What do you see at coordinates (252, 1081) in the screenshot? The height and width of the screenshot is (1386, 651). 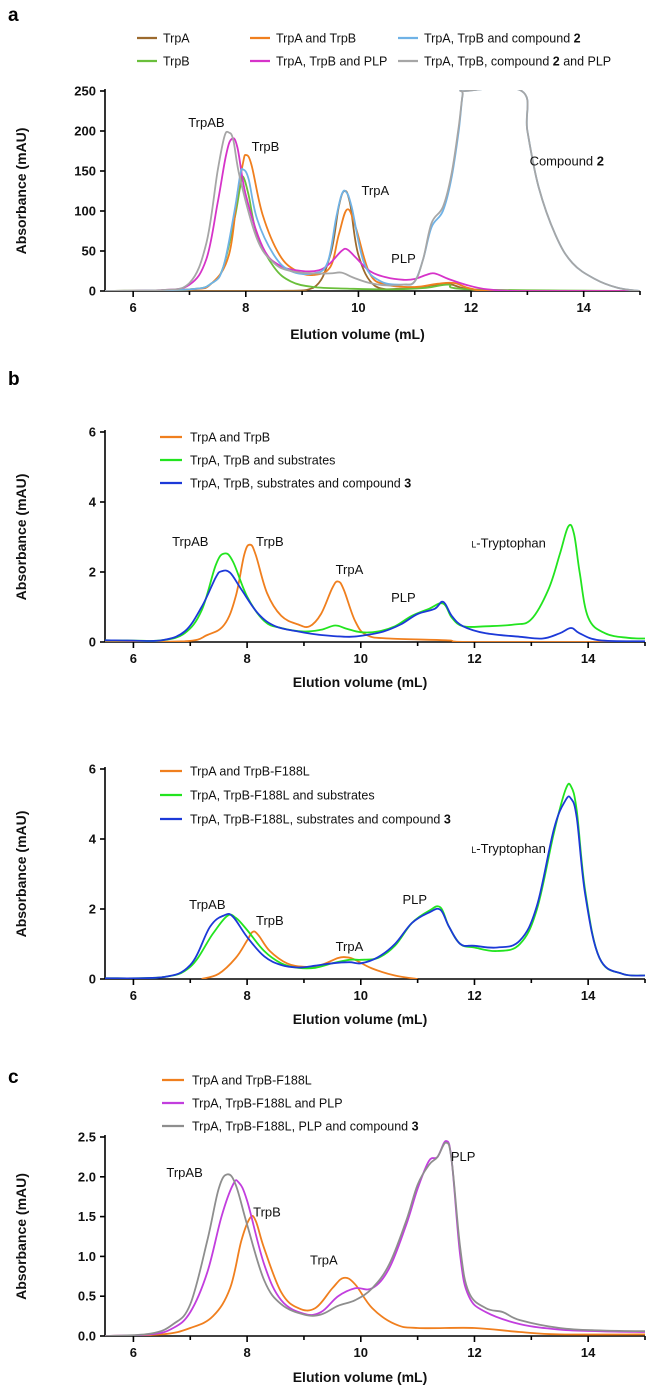 I see `legend-label: TrpA and TrpB-F188L` at bounding box center [252, 1081].